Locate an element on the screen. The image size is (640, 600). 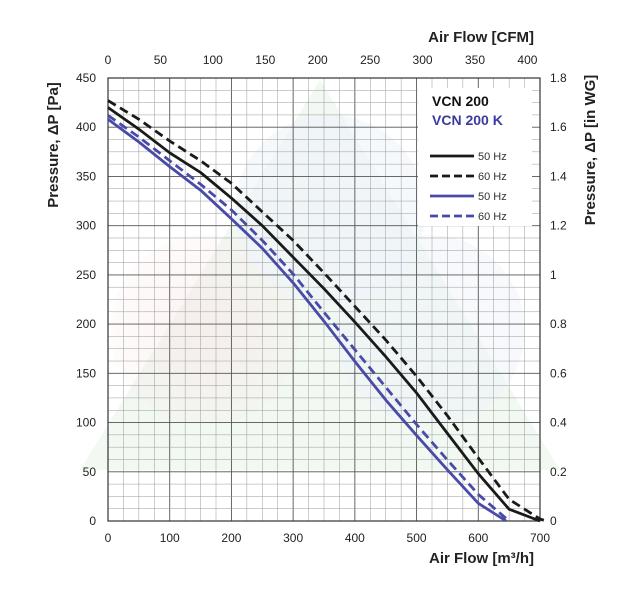
y-left-tick-label: 400 is located at coordinates (86, 127).